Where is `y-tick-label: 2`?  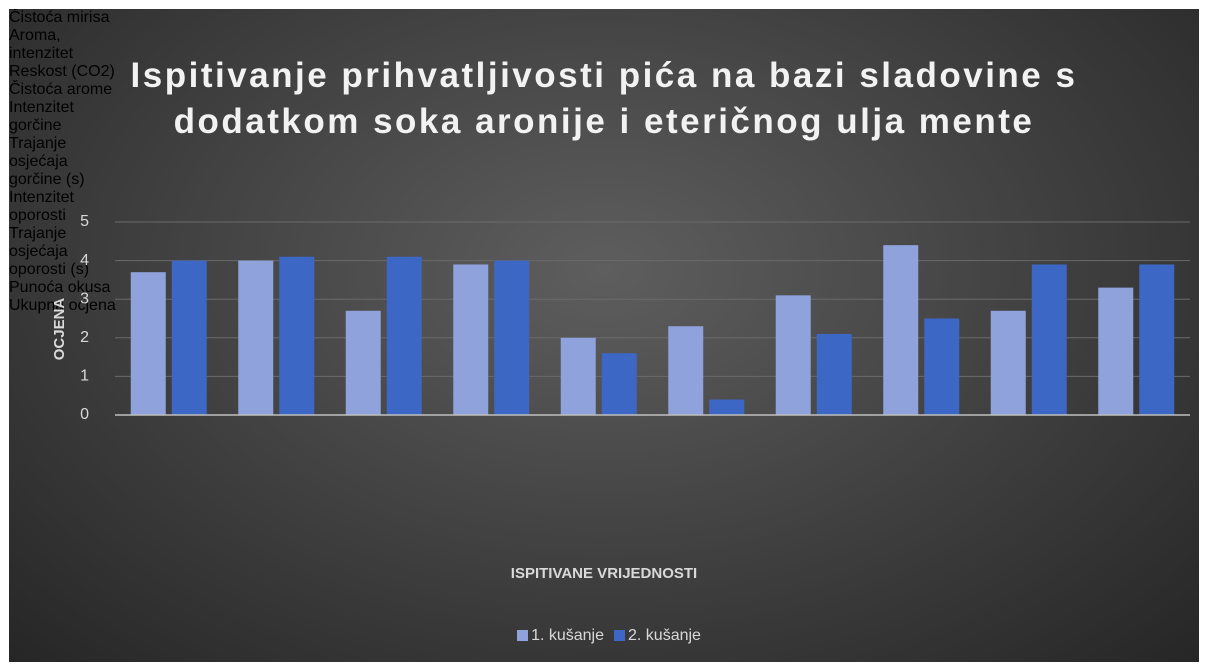 y-tick-label: 2 is located at coordinates (84, 337).